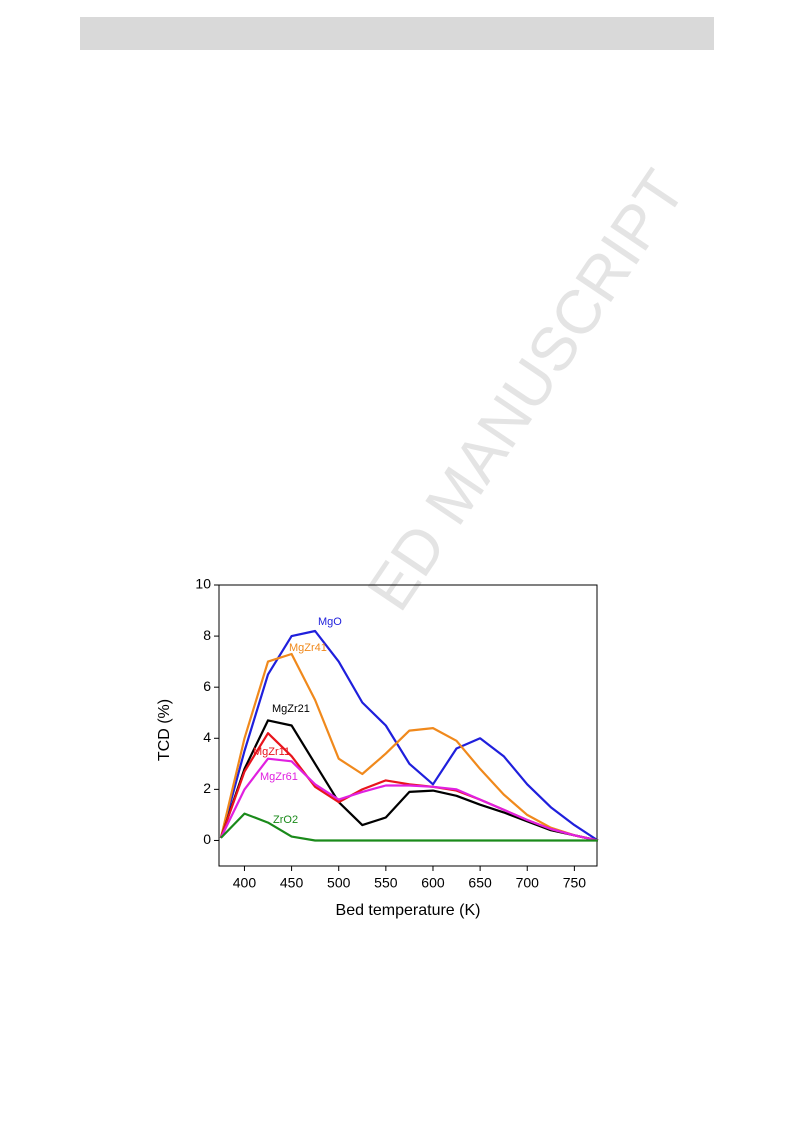 The image size is (793, 1121). What do you see at coordinates (397, 33) in the screenshot?
I see `header-bar` at bounding box center [397, 33].